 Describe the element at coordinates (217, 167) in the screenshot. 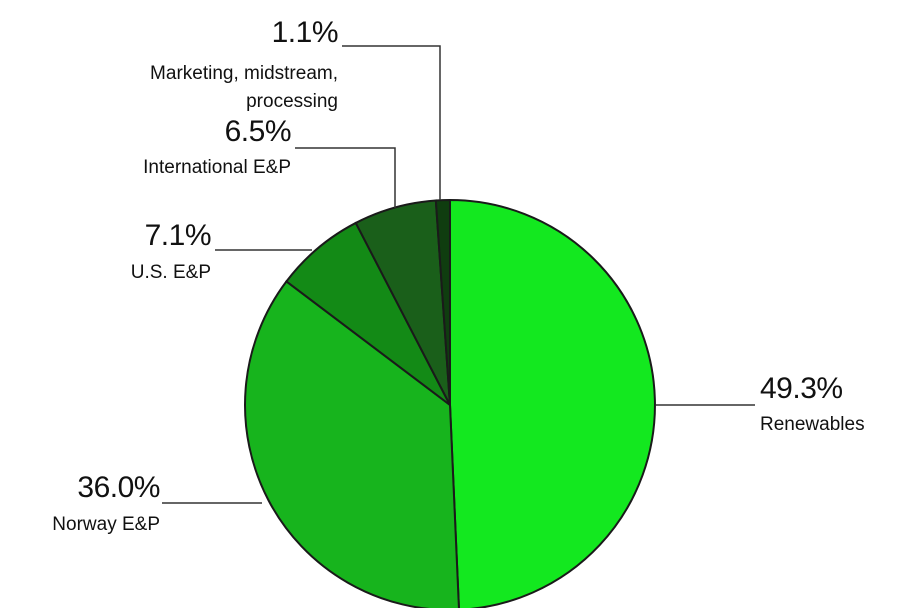

I see `category-label-international: International E&P` at that location.